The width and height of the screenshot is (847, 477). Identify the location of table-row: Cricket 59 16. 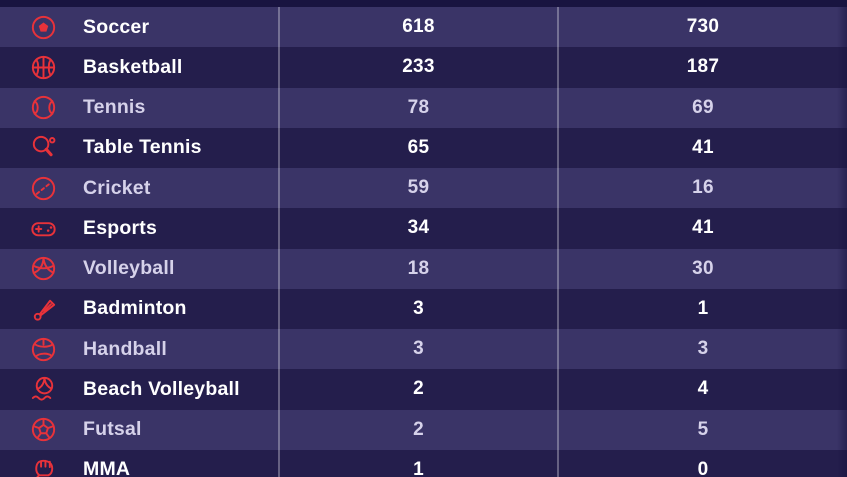
(423, 188).